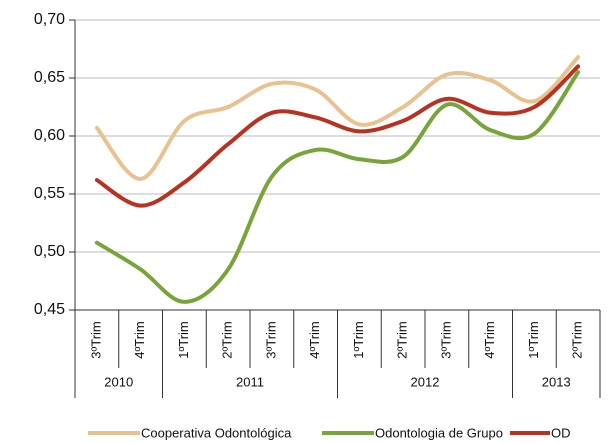 This screenshot has height=443, width=609. Describe the element at coordinates (439, 432) in the screenshot. I see `legend-label: Odontologia de Grupo` at that location.